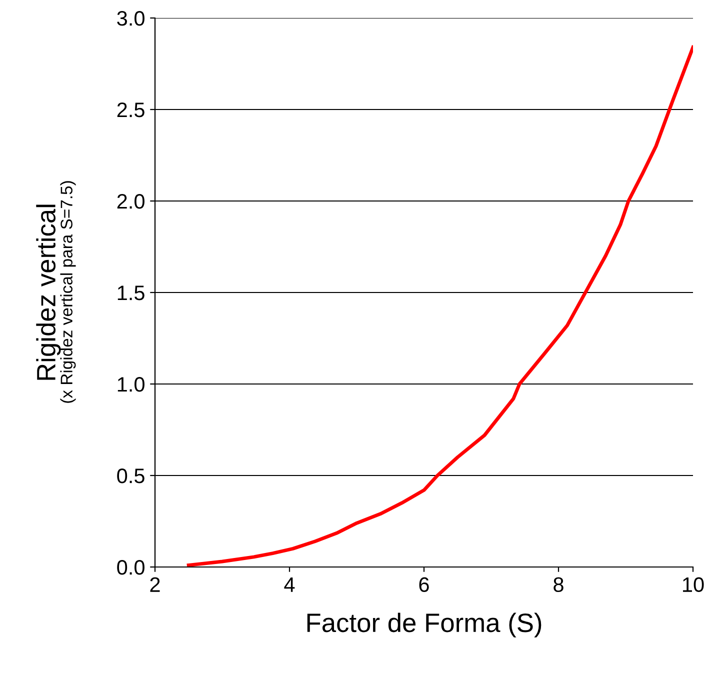 Image resolution: width=711 pixels, height=678 pixels. I want to click on x-tick-label: 10, so click(693, 584).